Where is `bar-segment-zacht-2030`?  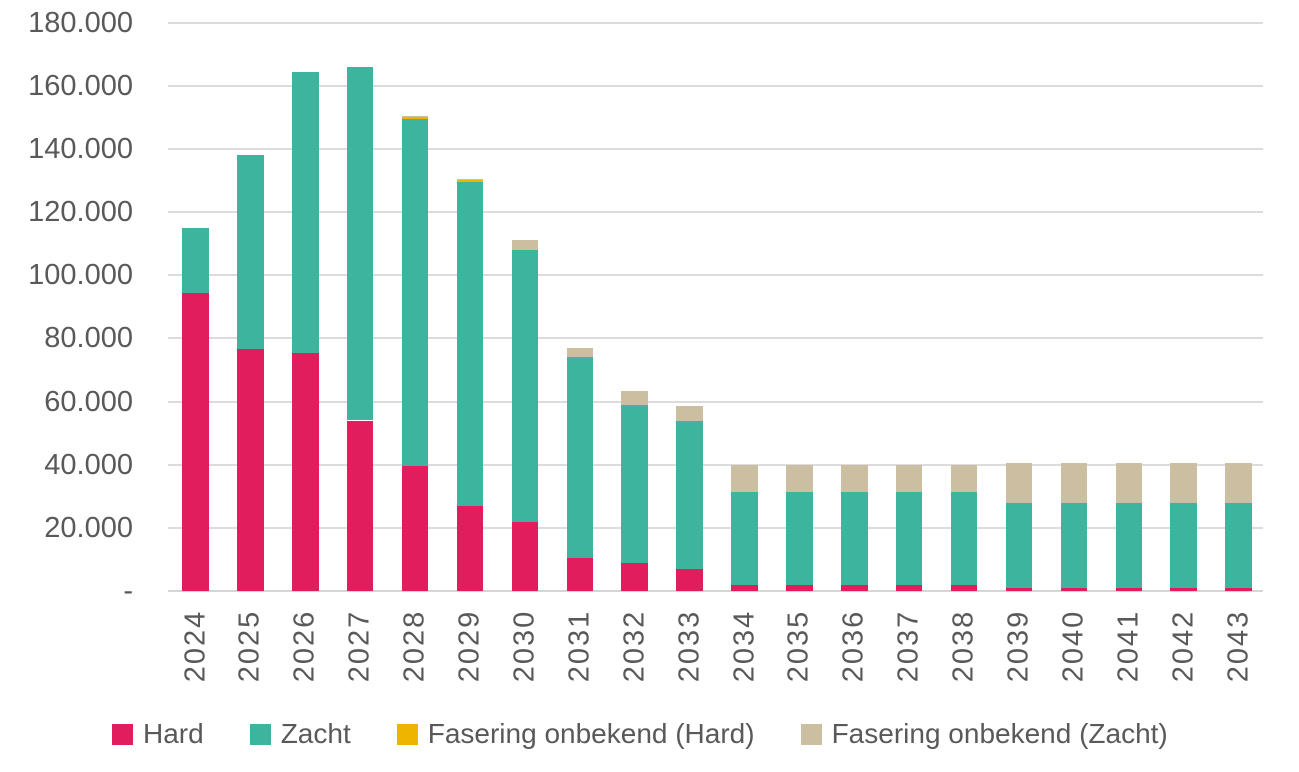
bar-segment-zacht-2030 is located at coordinates (525, 386).